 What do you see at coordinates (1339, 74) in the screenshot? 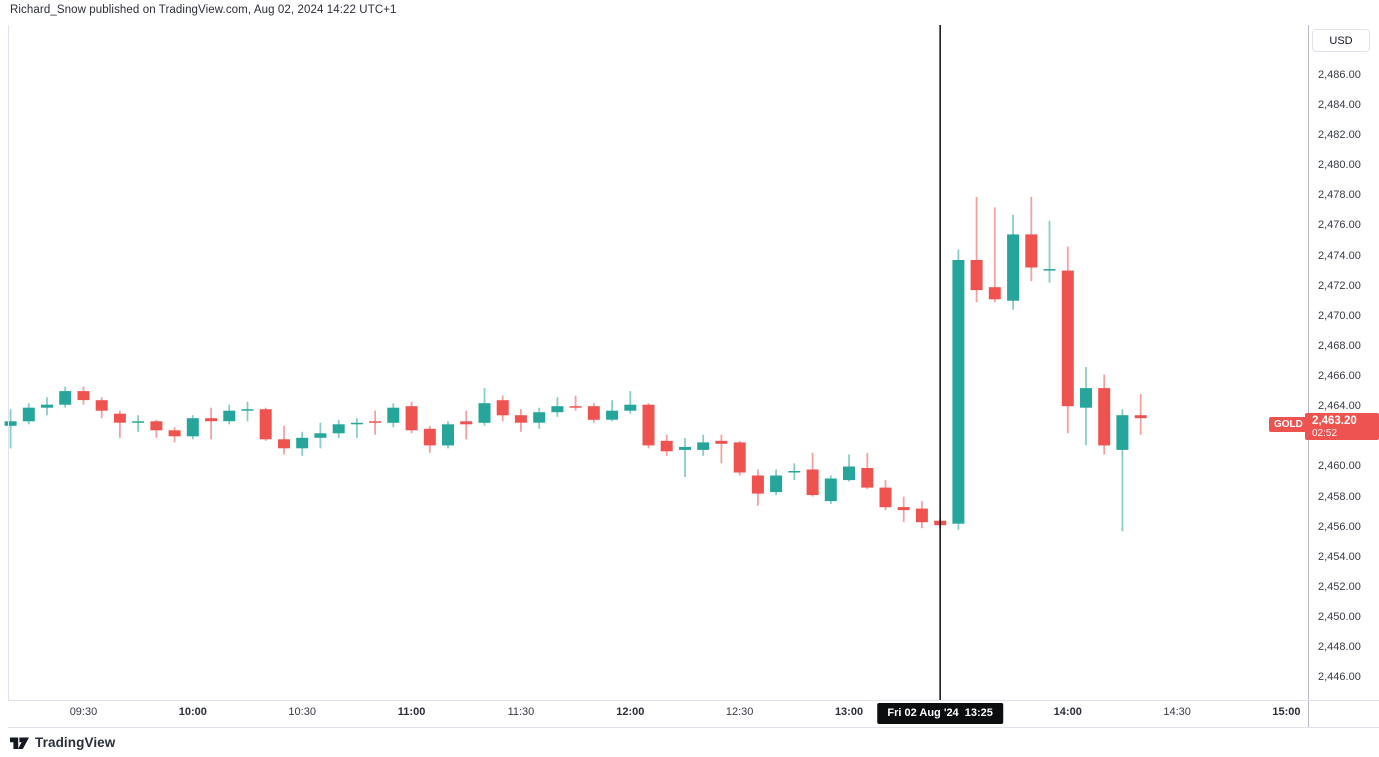
I see `price-tick-label: 2,486.00` at bounding box center [1339, 74].